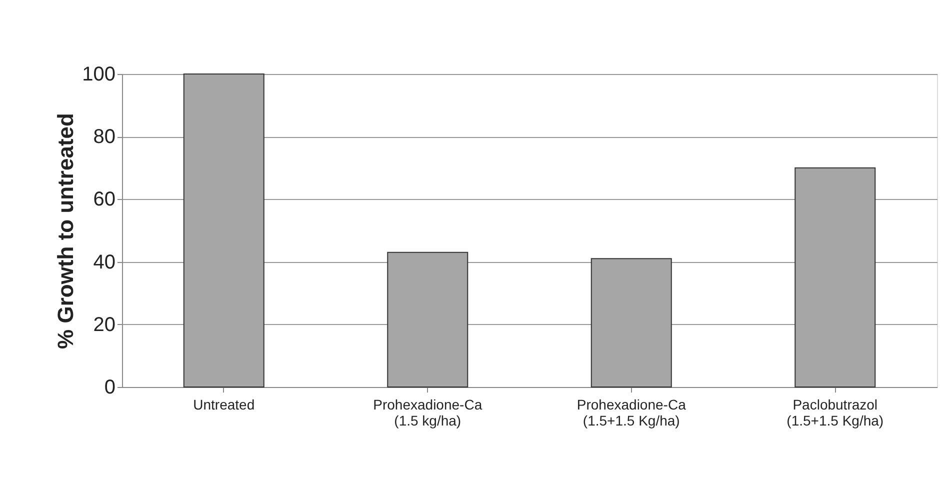 The height and width of the screenshot is (487, 946). What do you see at coordinates (104, 199) in the screenshot?
I see `y-tick-label: 60` at bounding box center [104, 199].